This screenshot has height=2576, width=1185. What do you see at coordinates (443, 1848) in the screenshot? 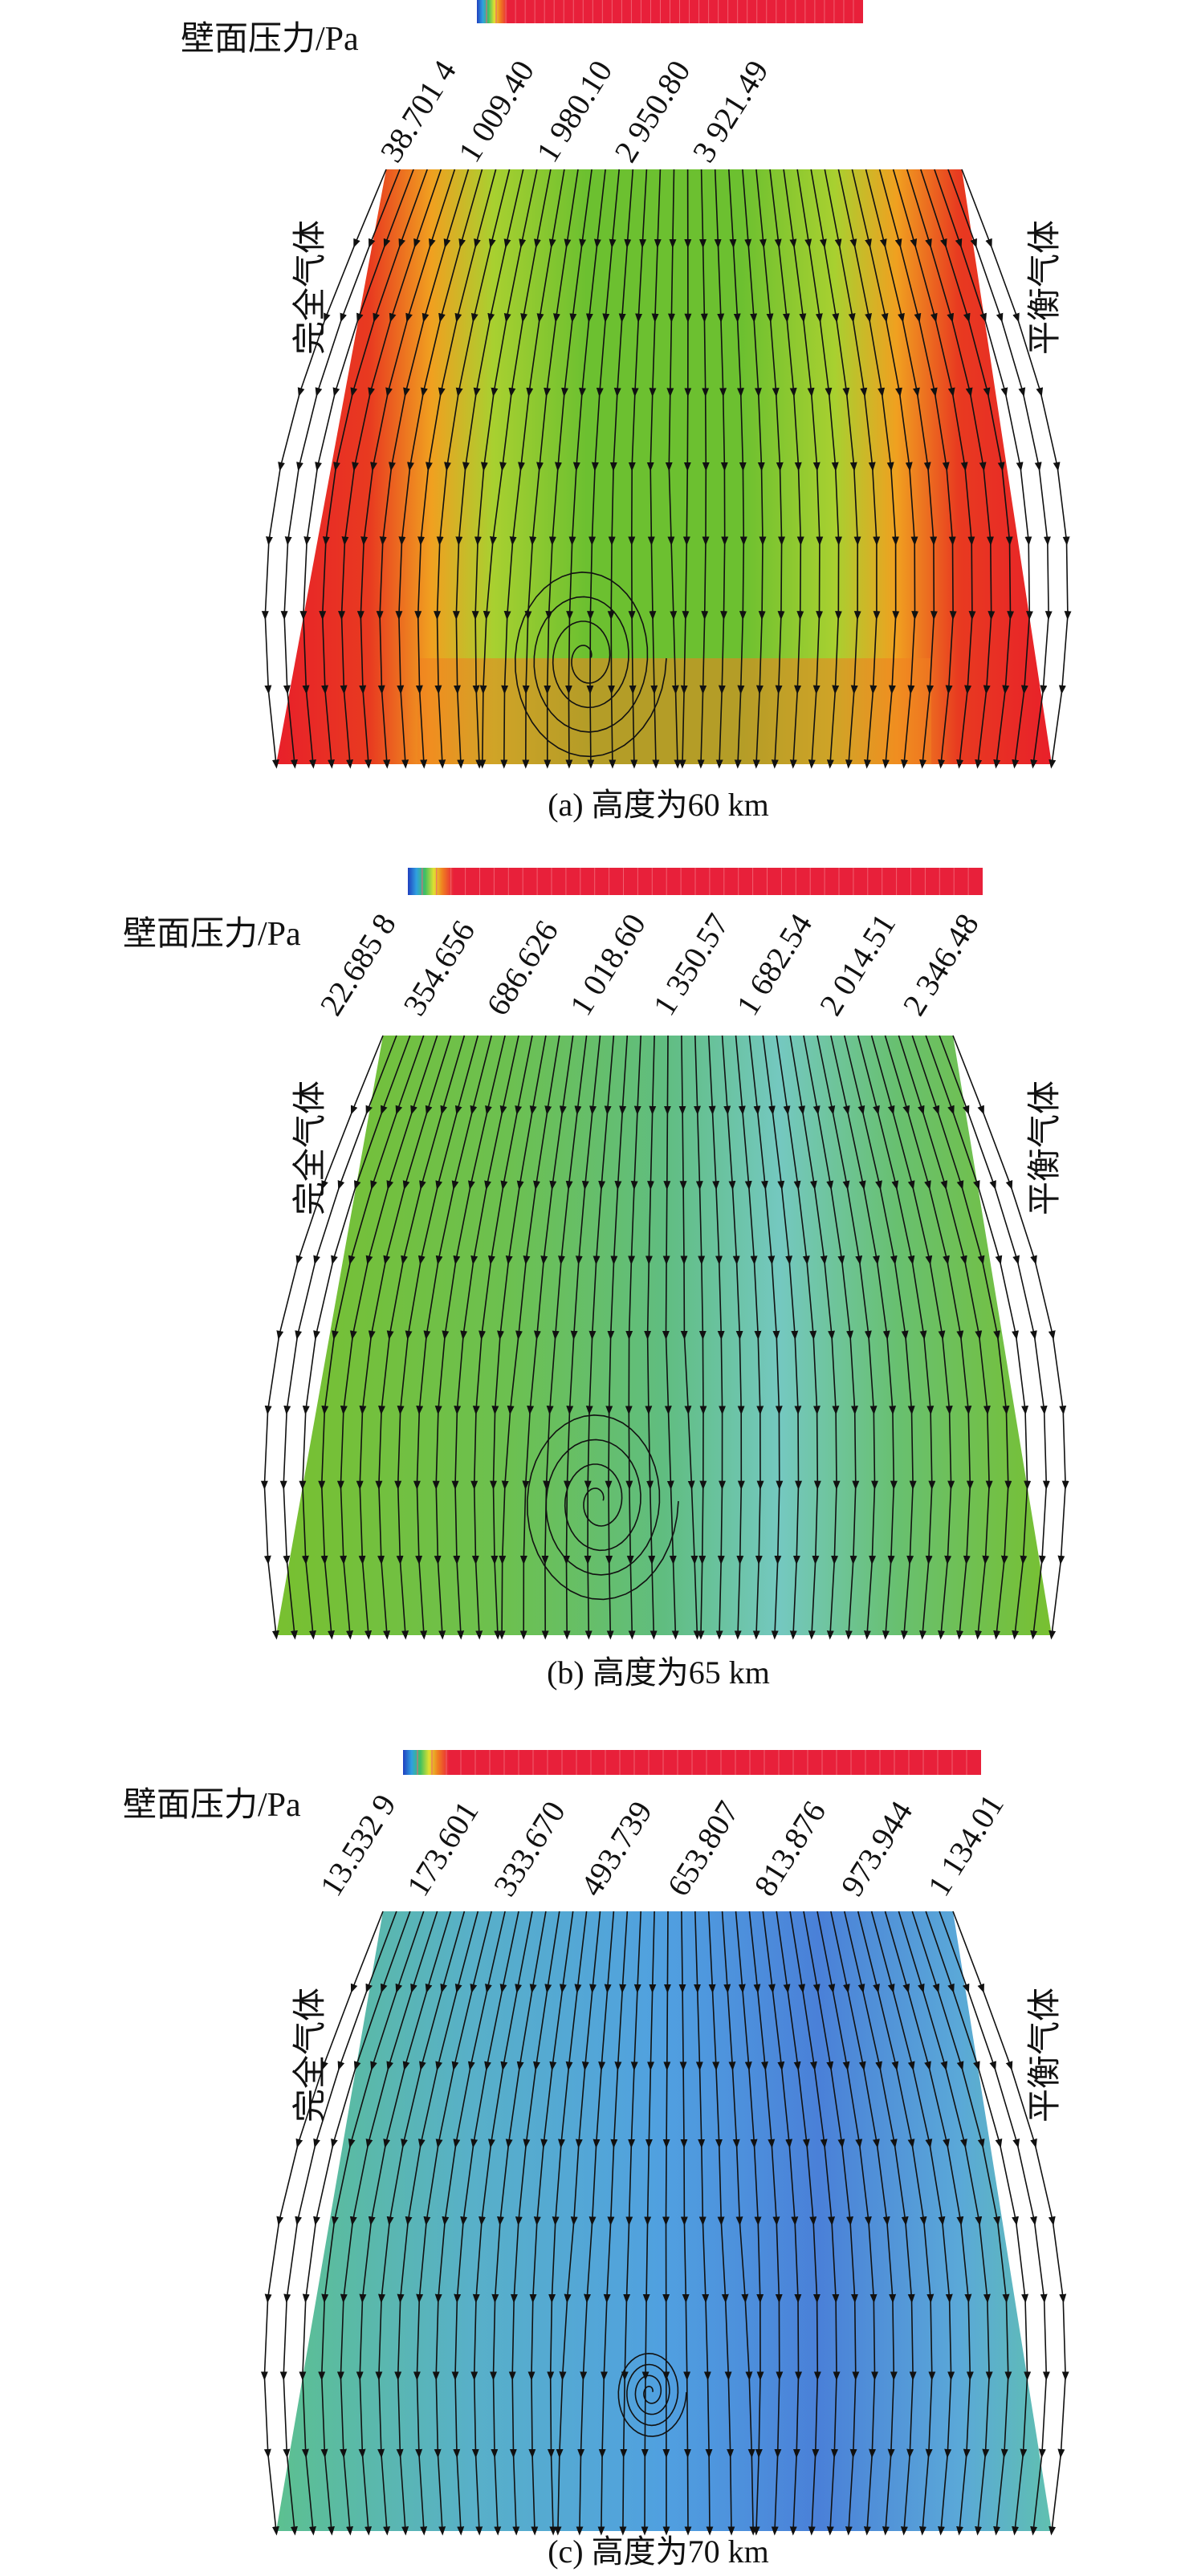
I see `colorbar-tick-label: 173.601` at bounding box center [443, 1848].